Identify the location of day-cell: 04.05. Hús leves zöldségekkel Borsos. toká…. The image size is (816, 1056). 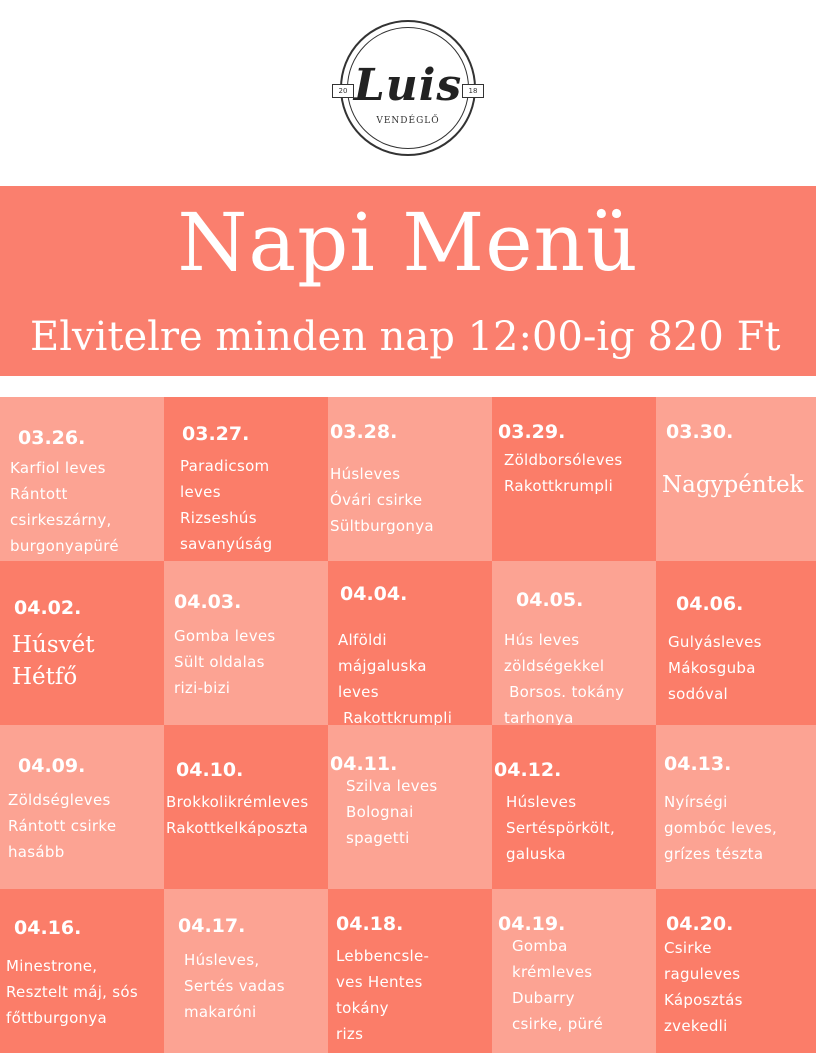
(574, 643).